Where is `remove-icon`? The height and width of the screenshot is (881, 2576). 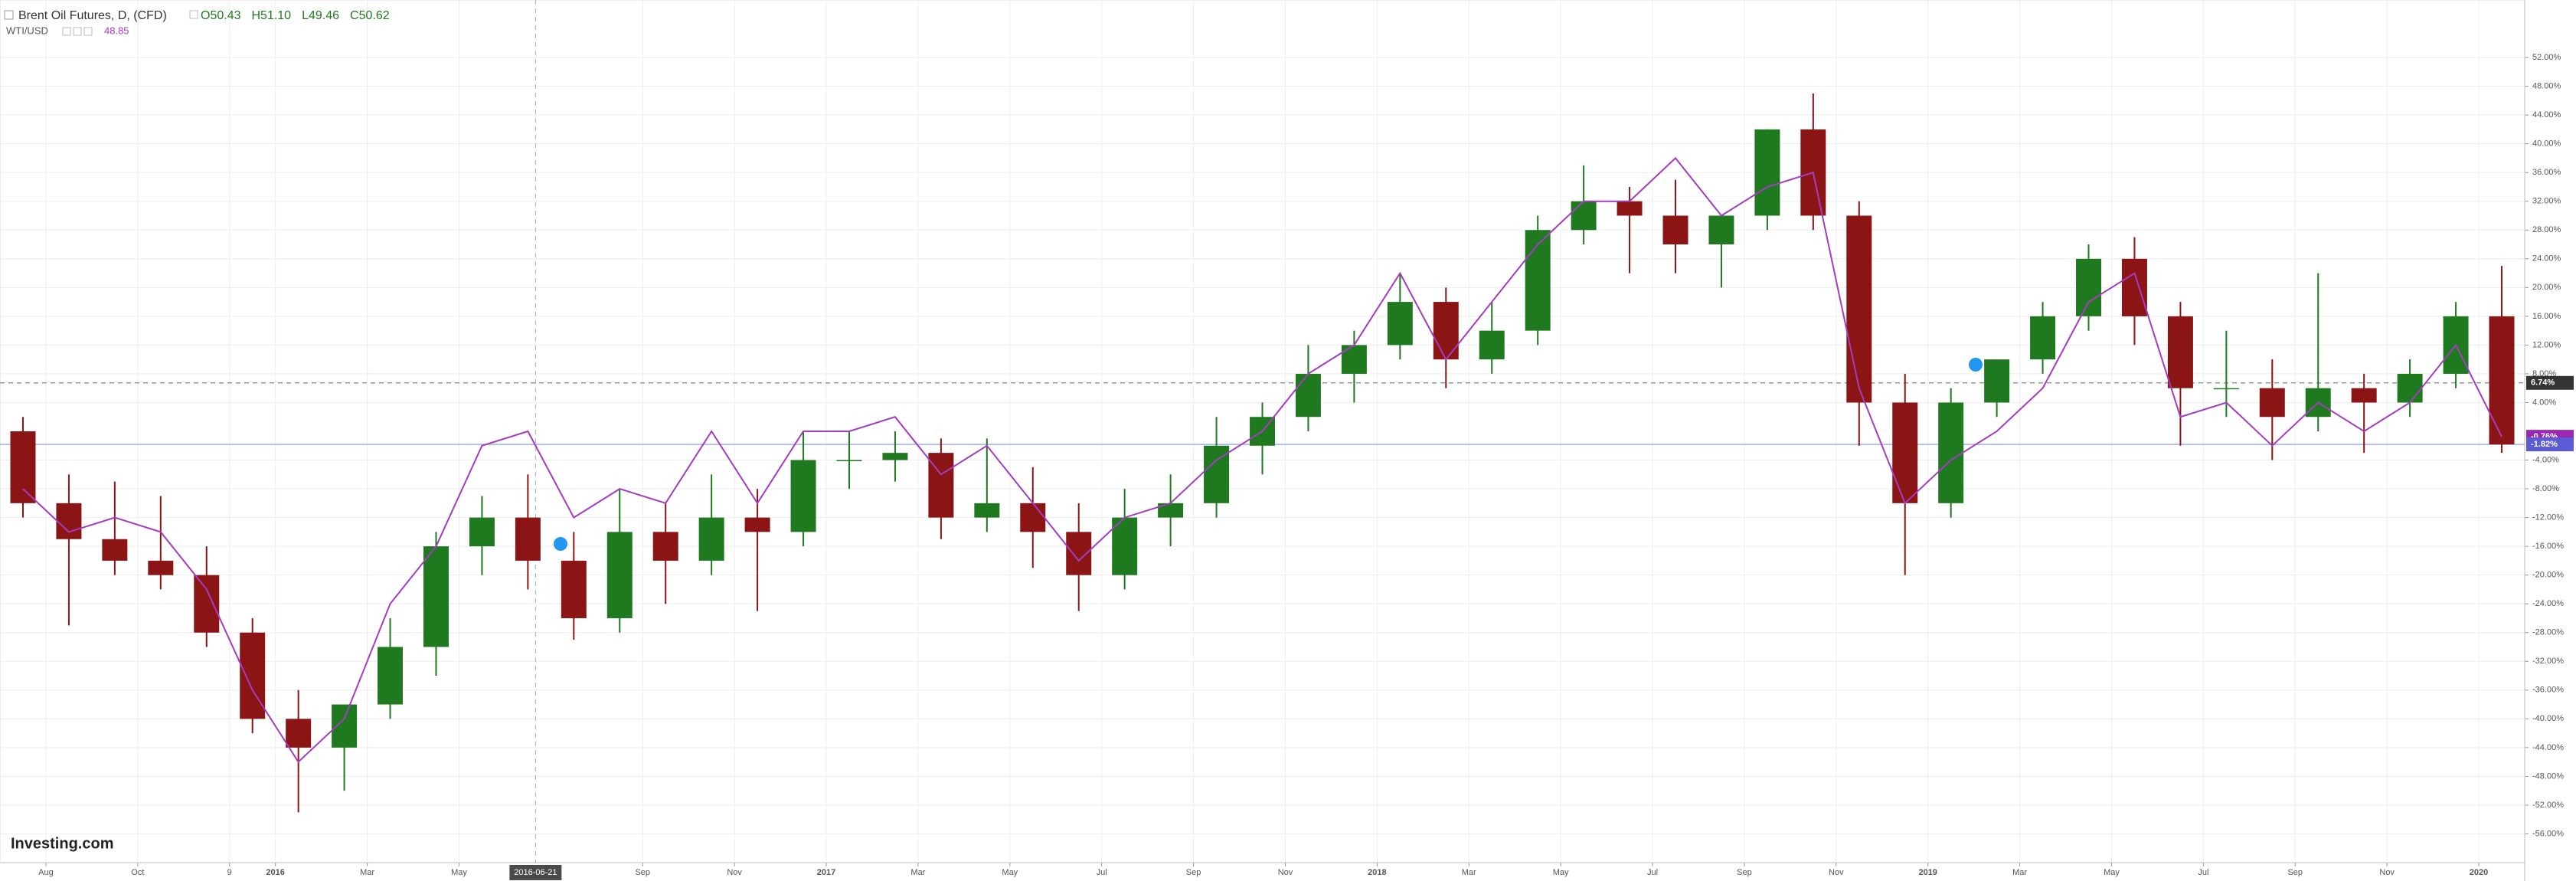
remove-icon is located at coordinates (88, 31).